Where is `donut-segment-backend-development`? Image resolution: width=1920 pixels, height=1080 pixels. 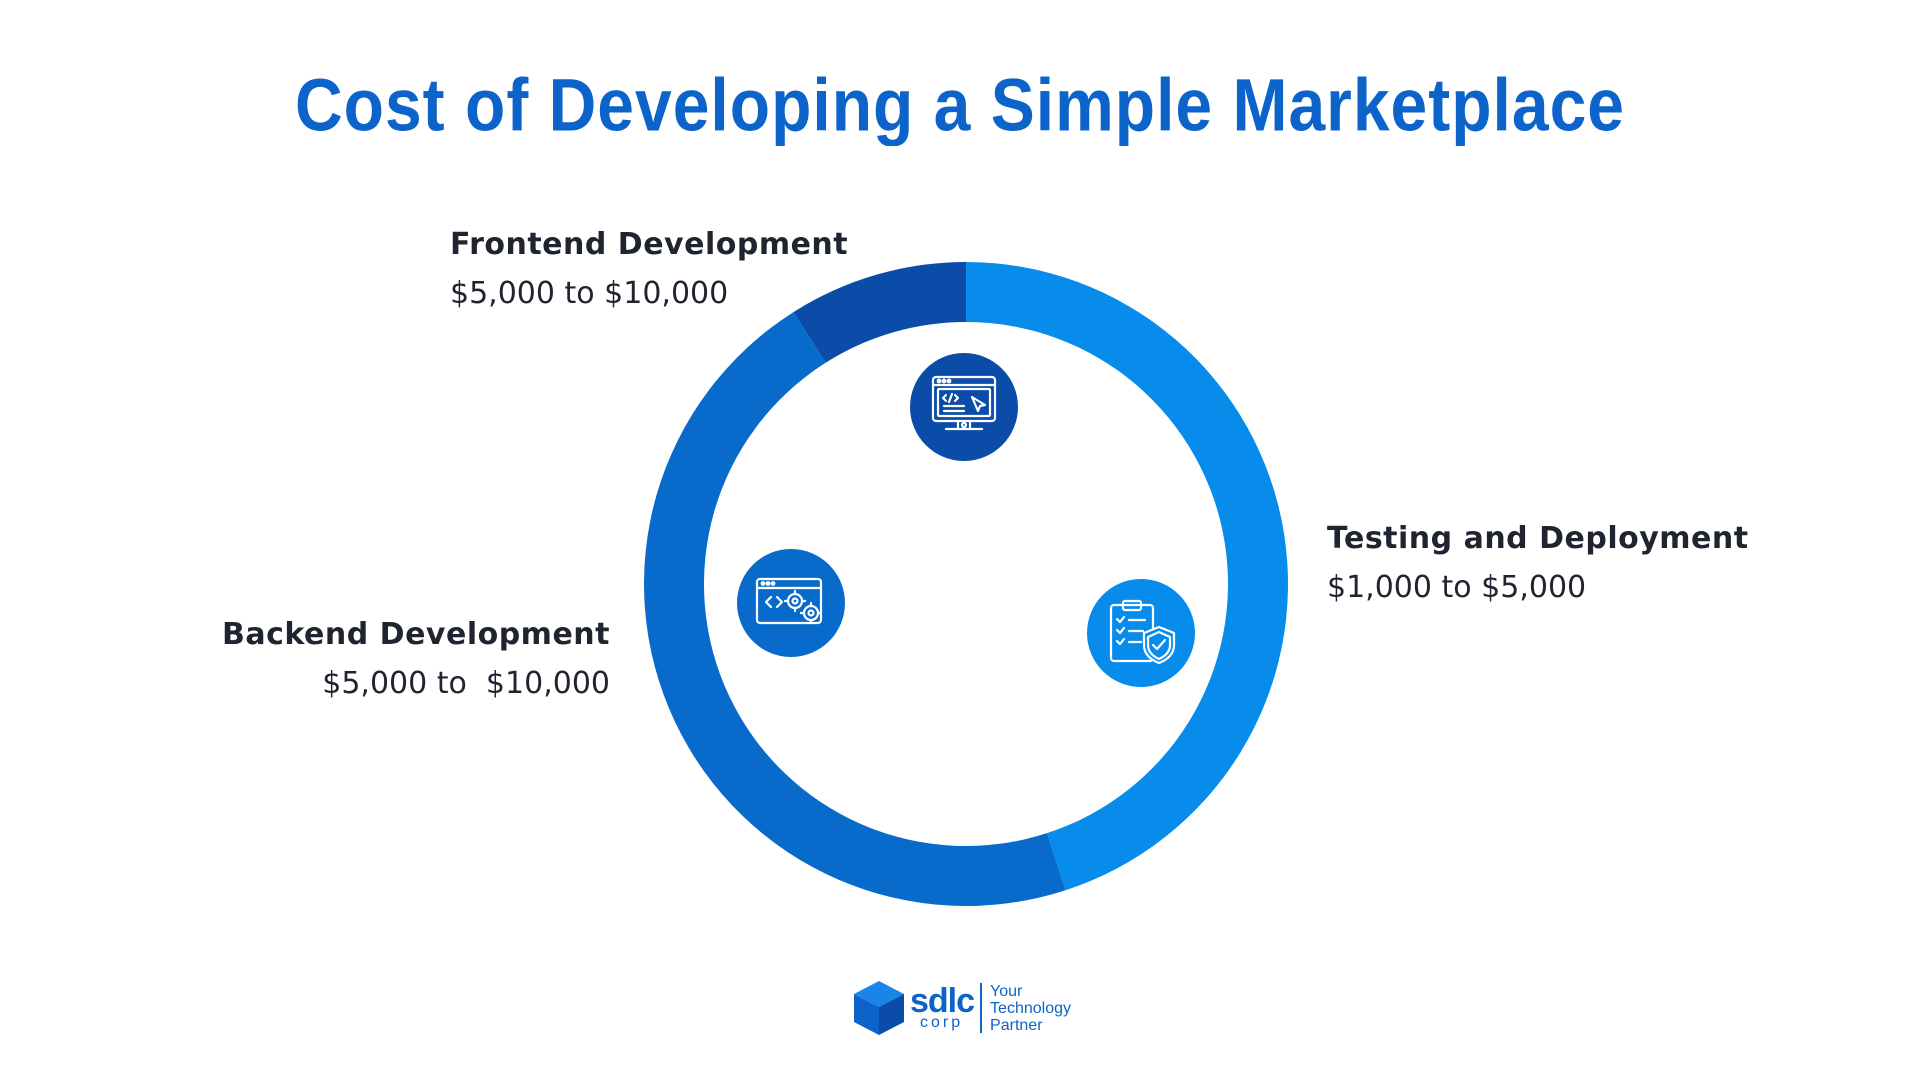
donut-segment-backend-development is located at coordinates (855, 609).